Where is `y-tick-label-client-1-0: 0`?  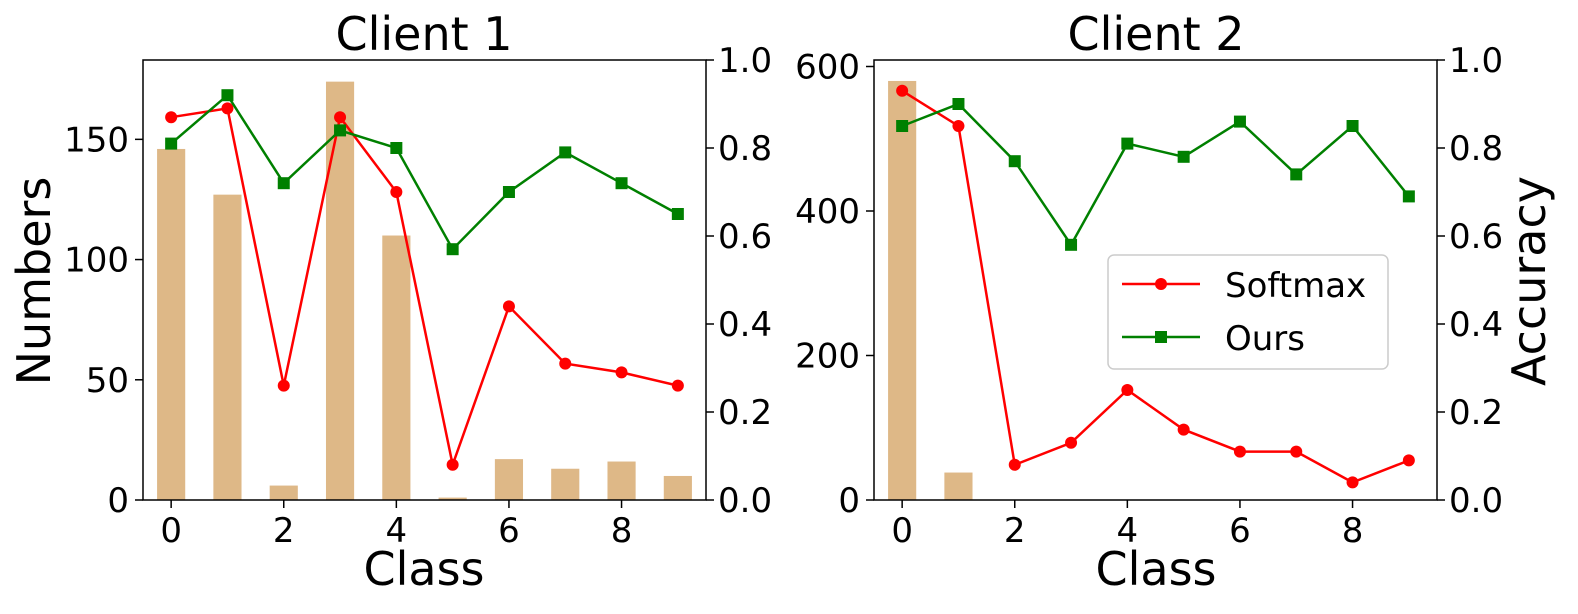 y-tick-label-client-1-0: 0 is located at coordinates (118, 501).